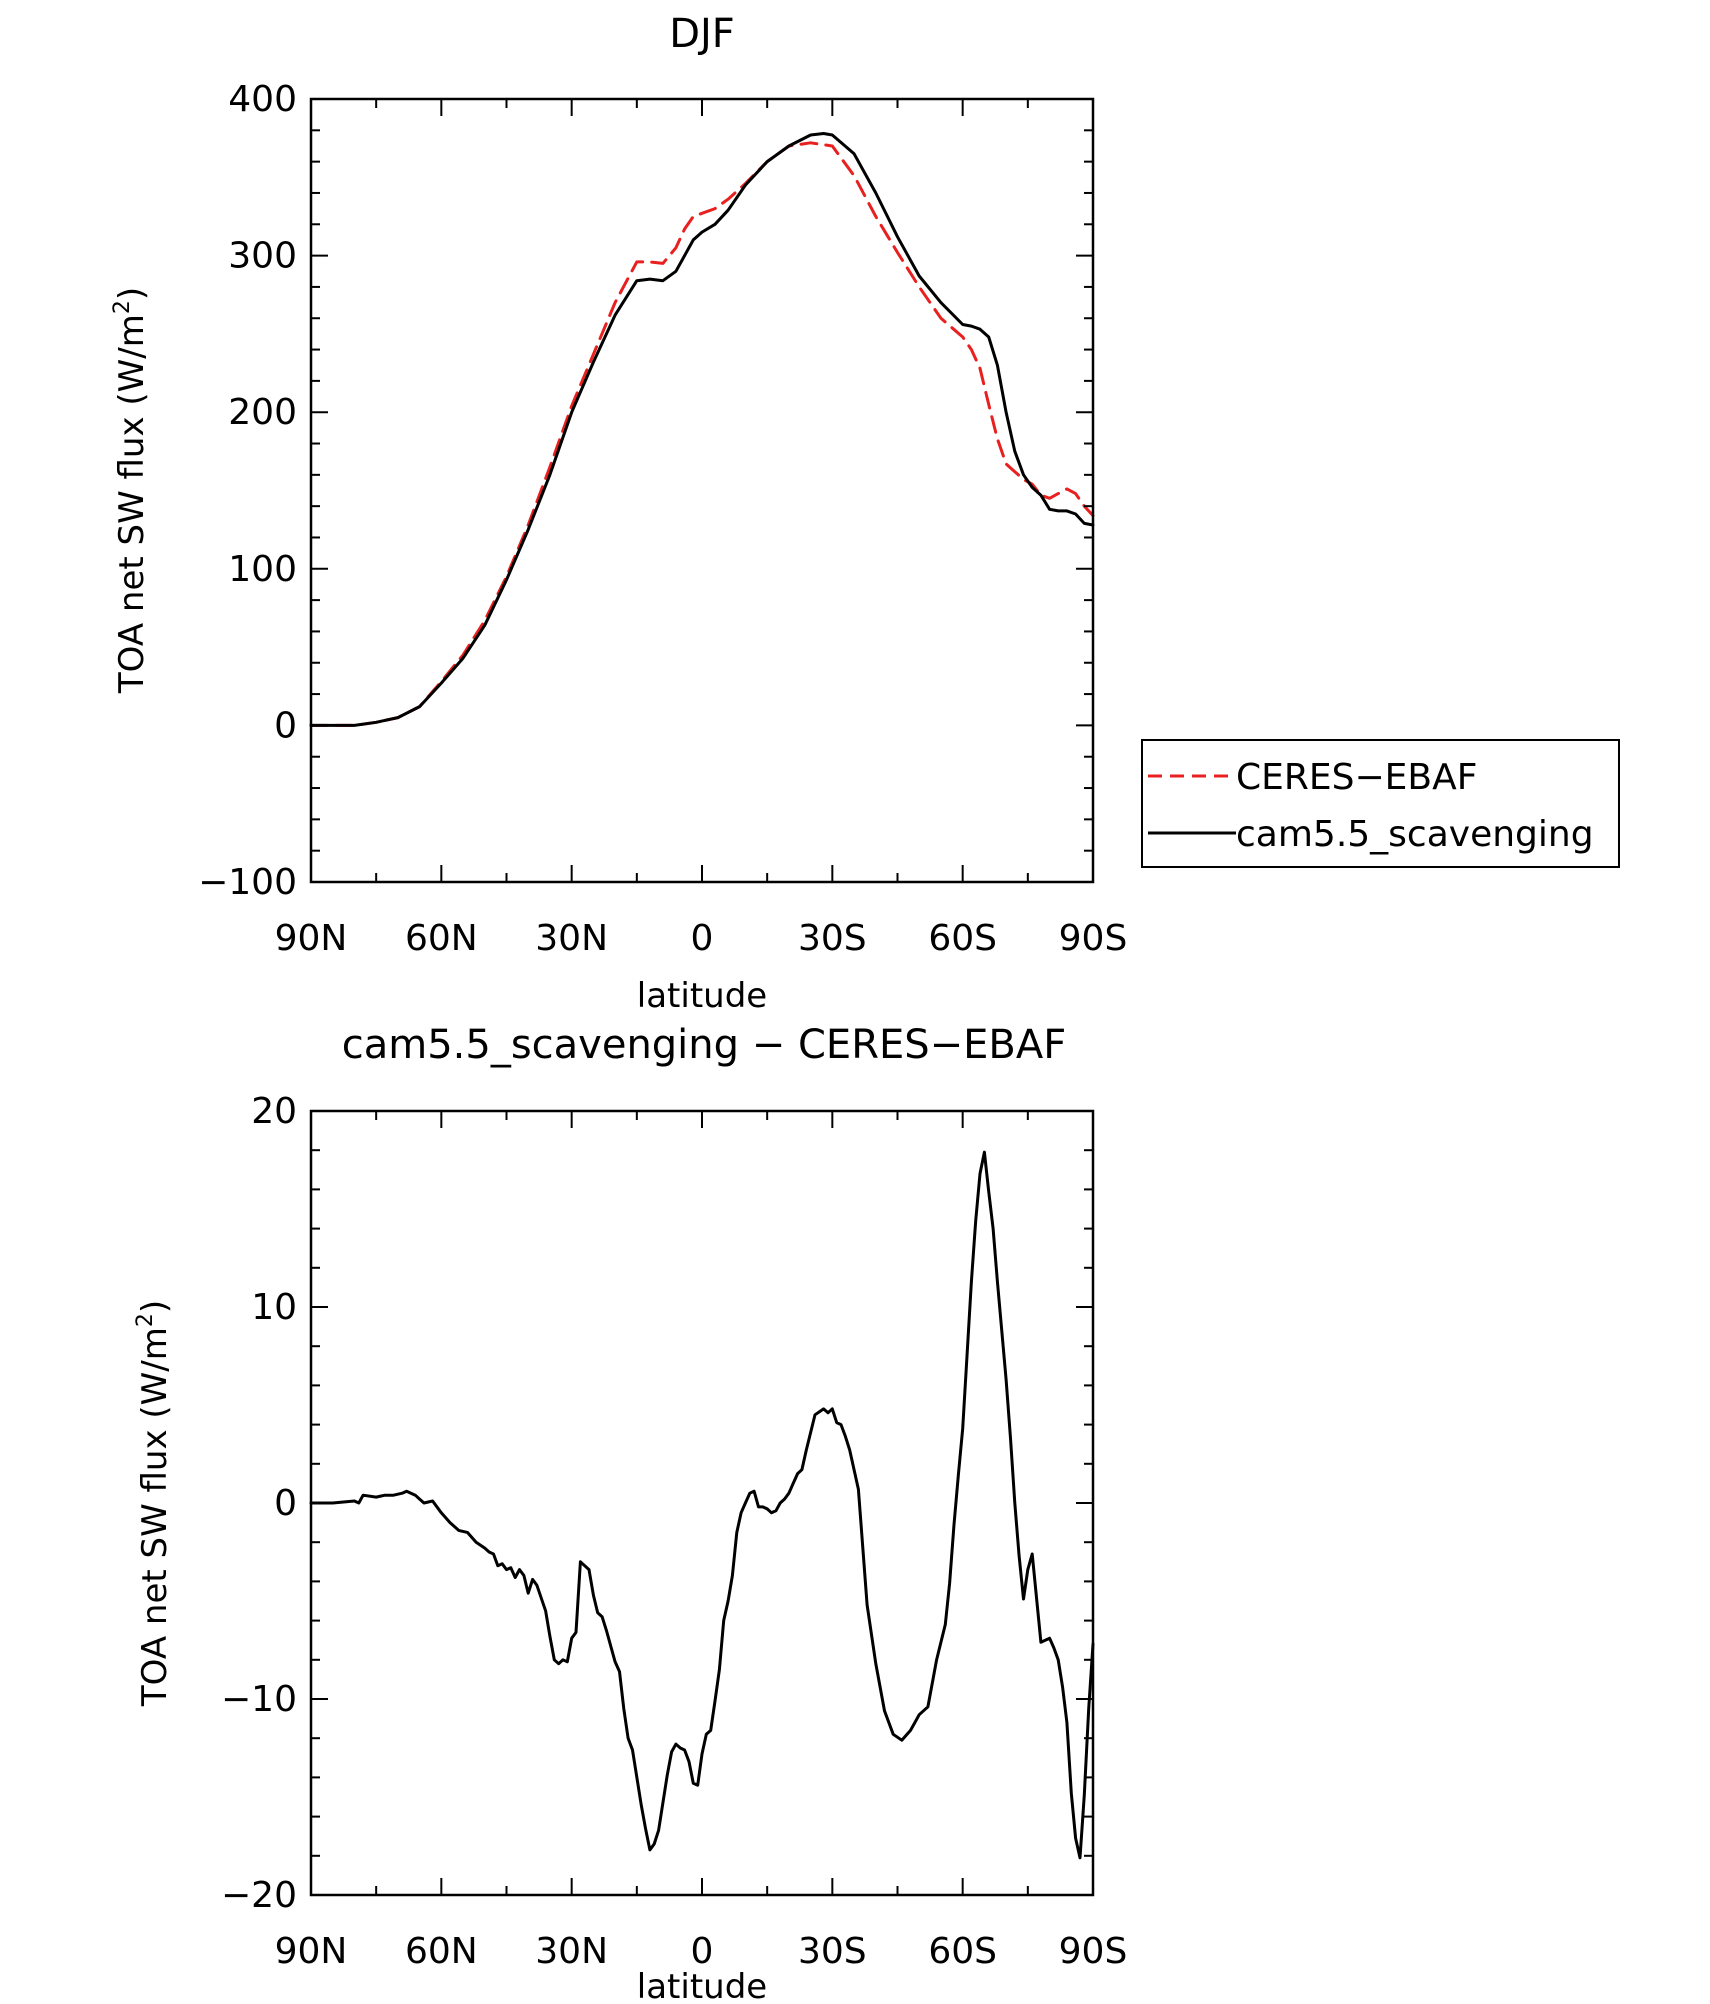 This screenshot has height=2004, width=1710. Describe the element at coordinates (311, 938) in the screenshot. I see `top-x-tick-label: 90N` at that location.